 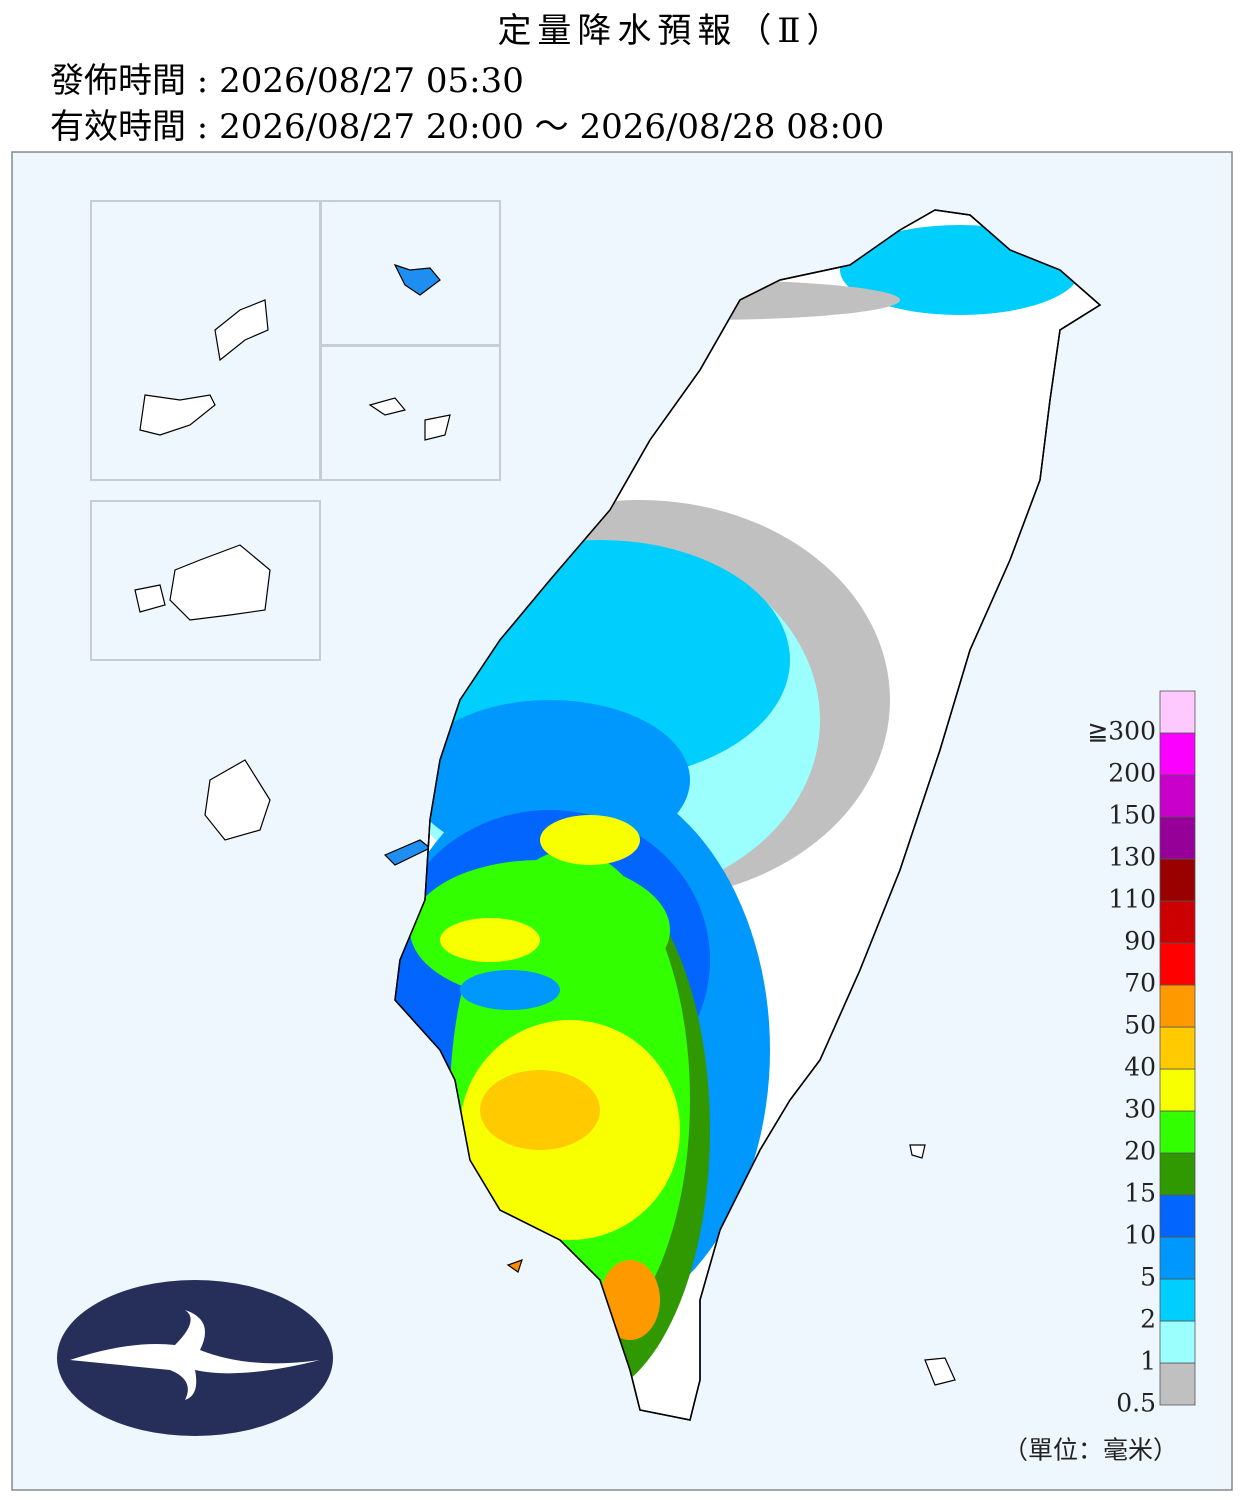 I want to click on legend-label: 70, so click(x=1140, y=983).